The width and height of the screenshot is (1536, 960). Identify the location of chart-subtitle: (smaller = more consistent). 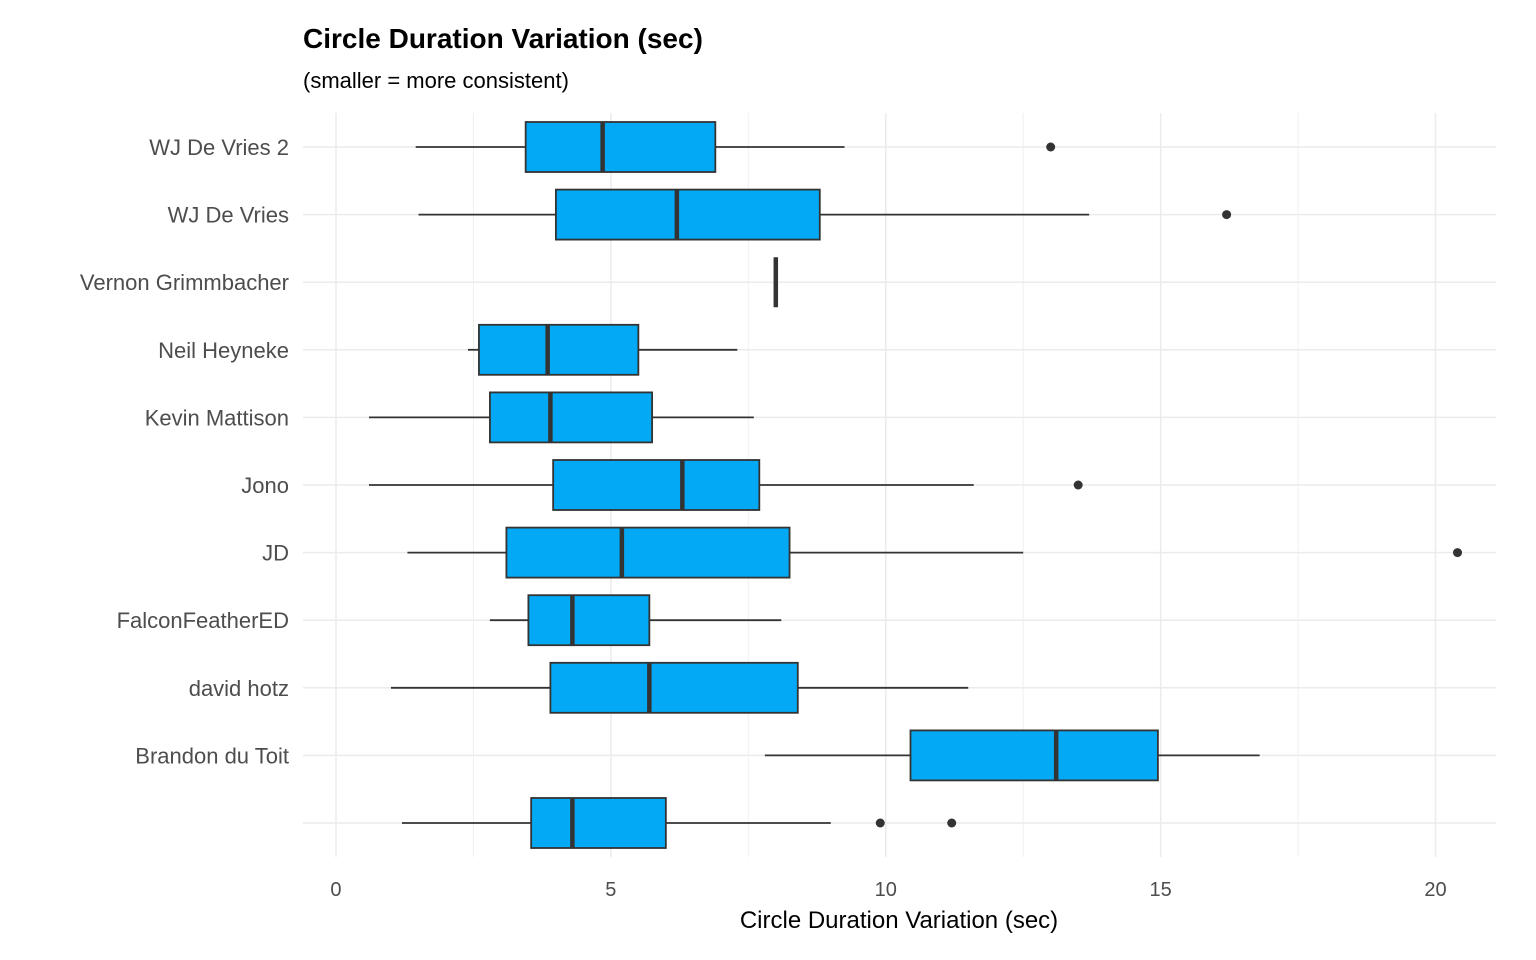
(436, 80).